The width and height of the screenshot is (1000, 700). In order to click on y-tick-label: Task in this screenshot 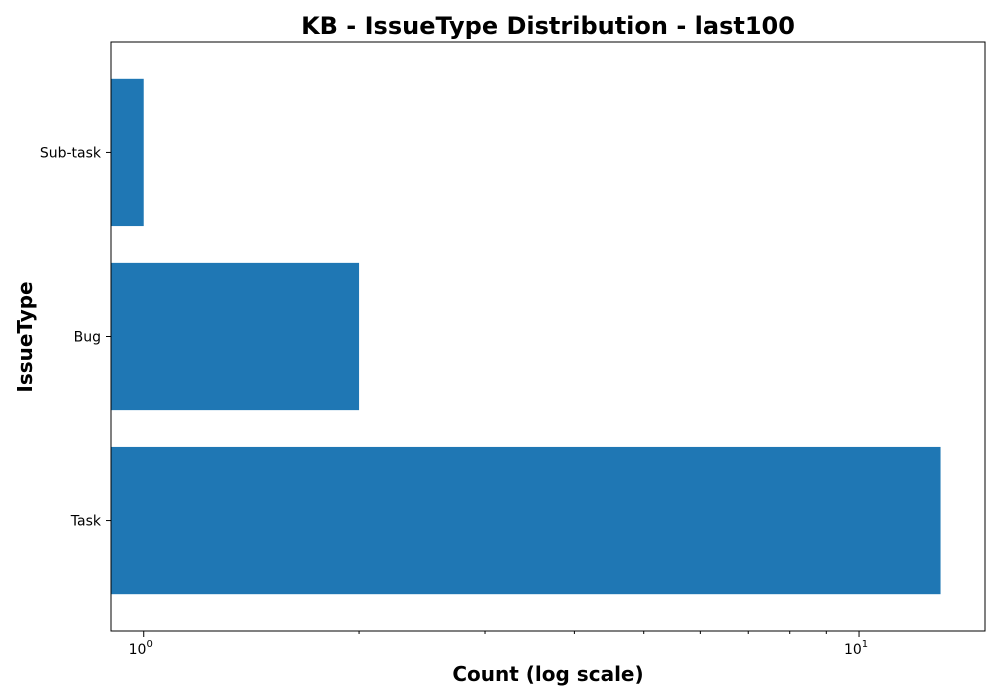, I will do `click(86, 522)`.